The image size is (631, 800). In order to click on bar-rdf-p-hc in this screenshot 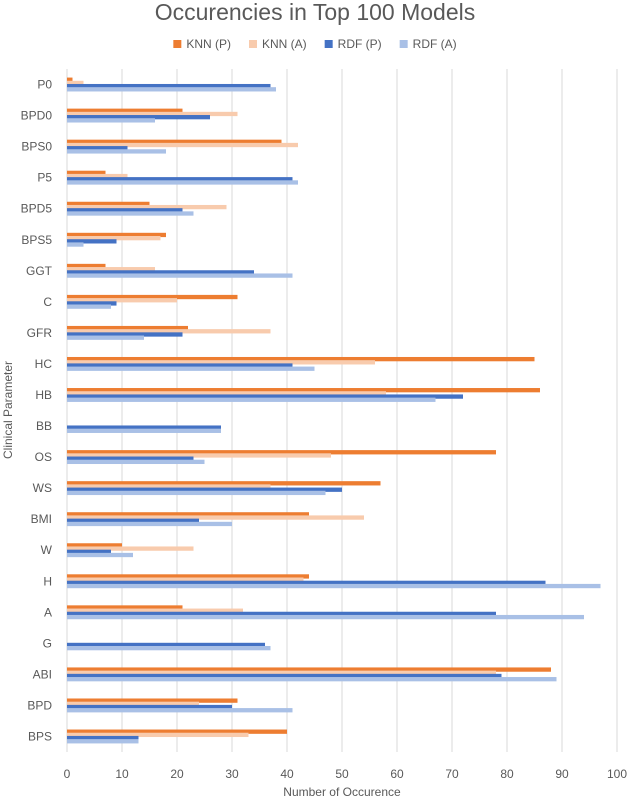, I will do `click(180, 365)`.